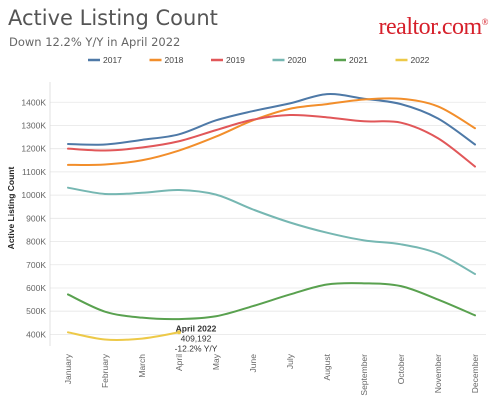  Describe the element at coordinates (364, 375) in the screenshot. I see `x-tick-label: September` at that location.